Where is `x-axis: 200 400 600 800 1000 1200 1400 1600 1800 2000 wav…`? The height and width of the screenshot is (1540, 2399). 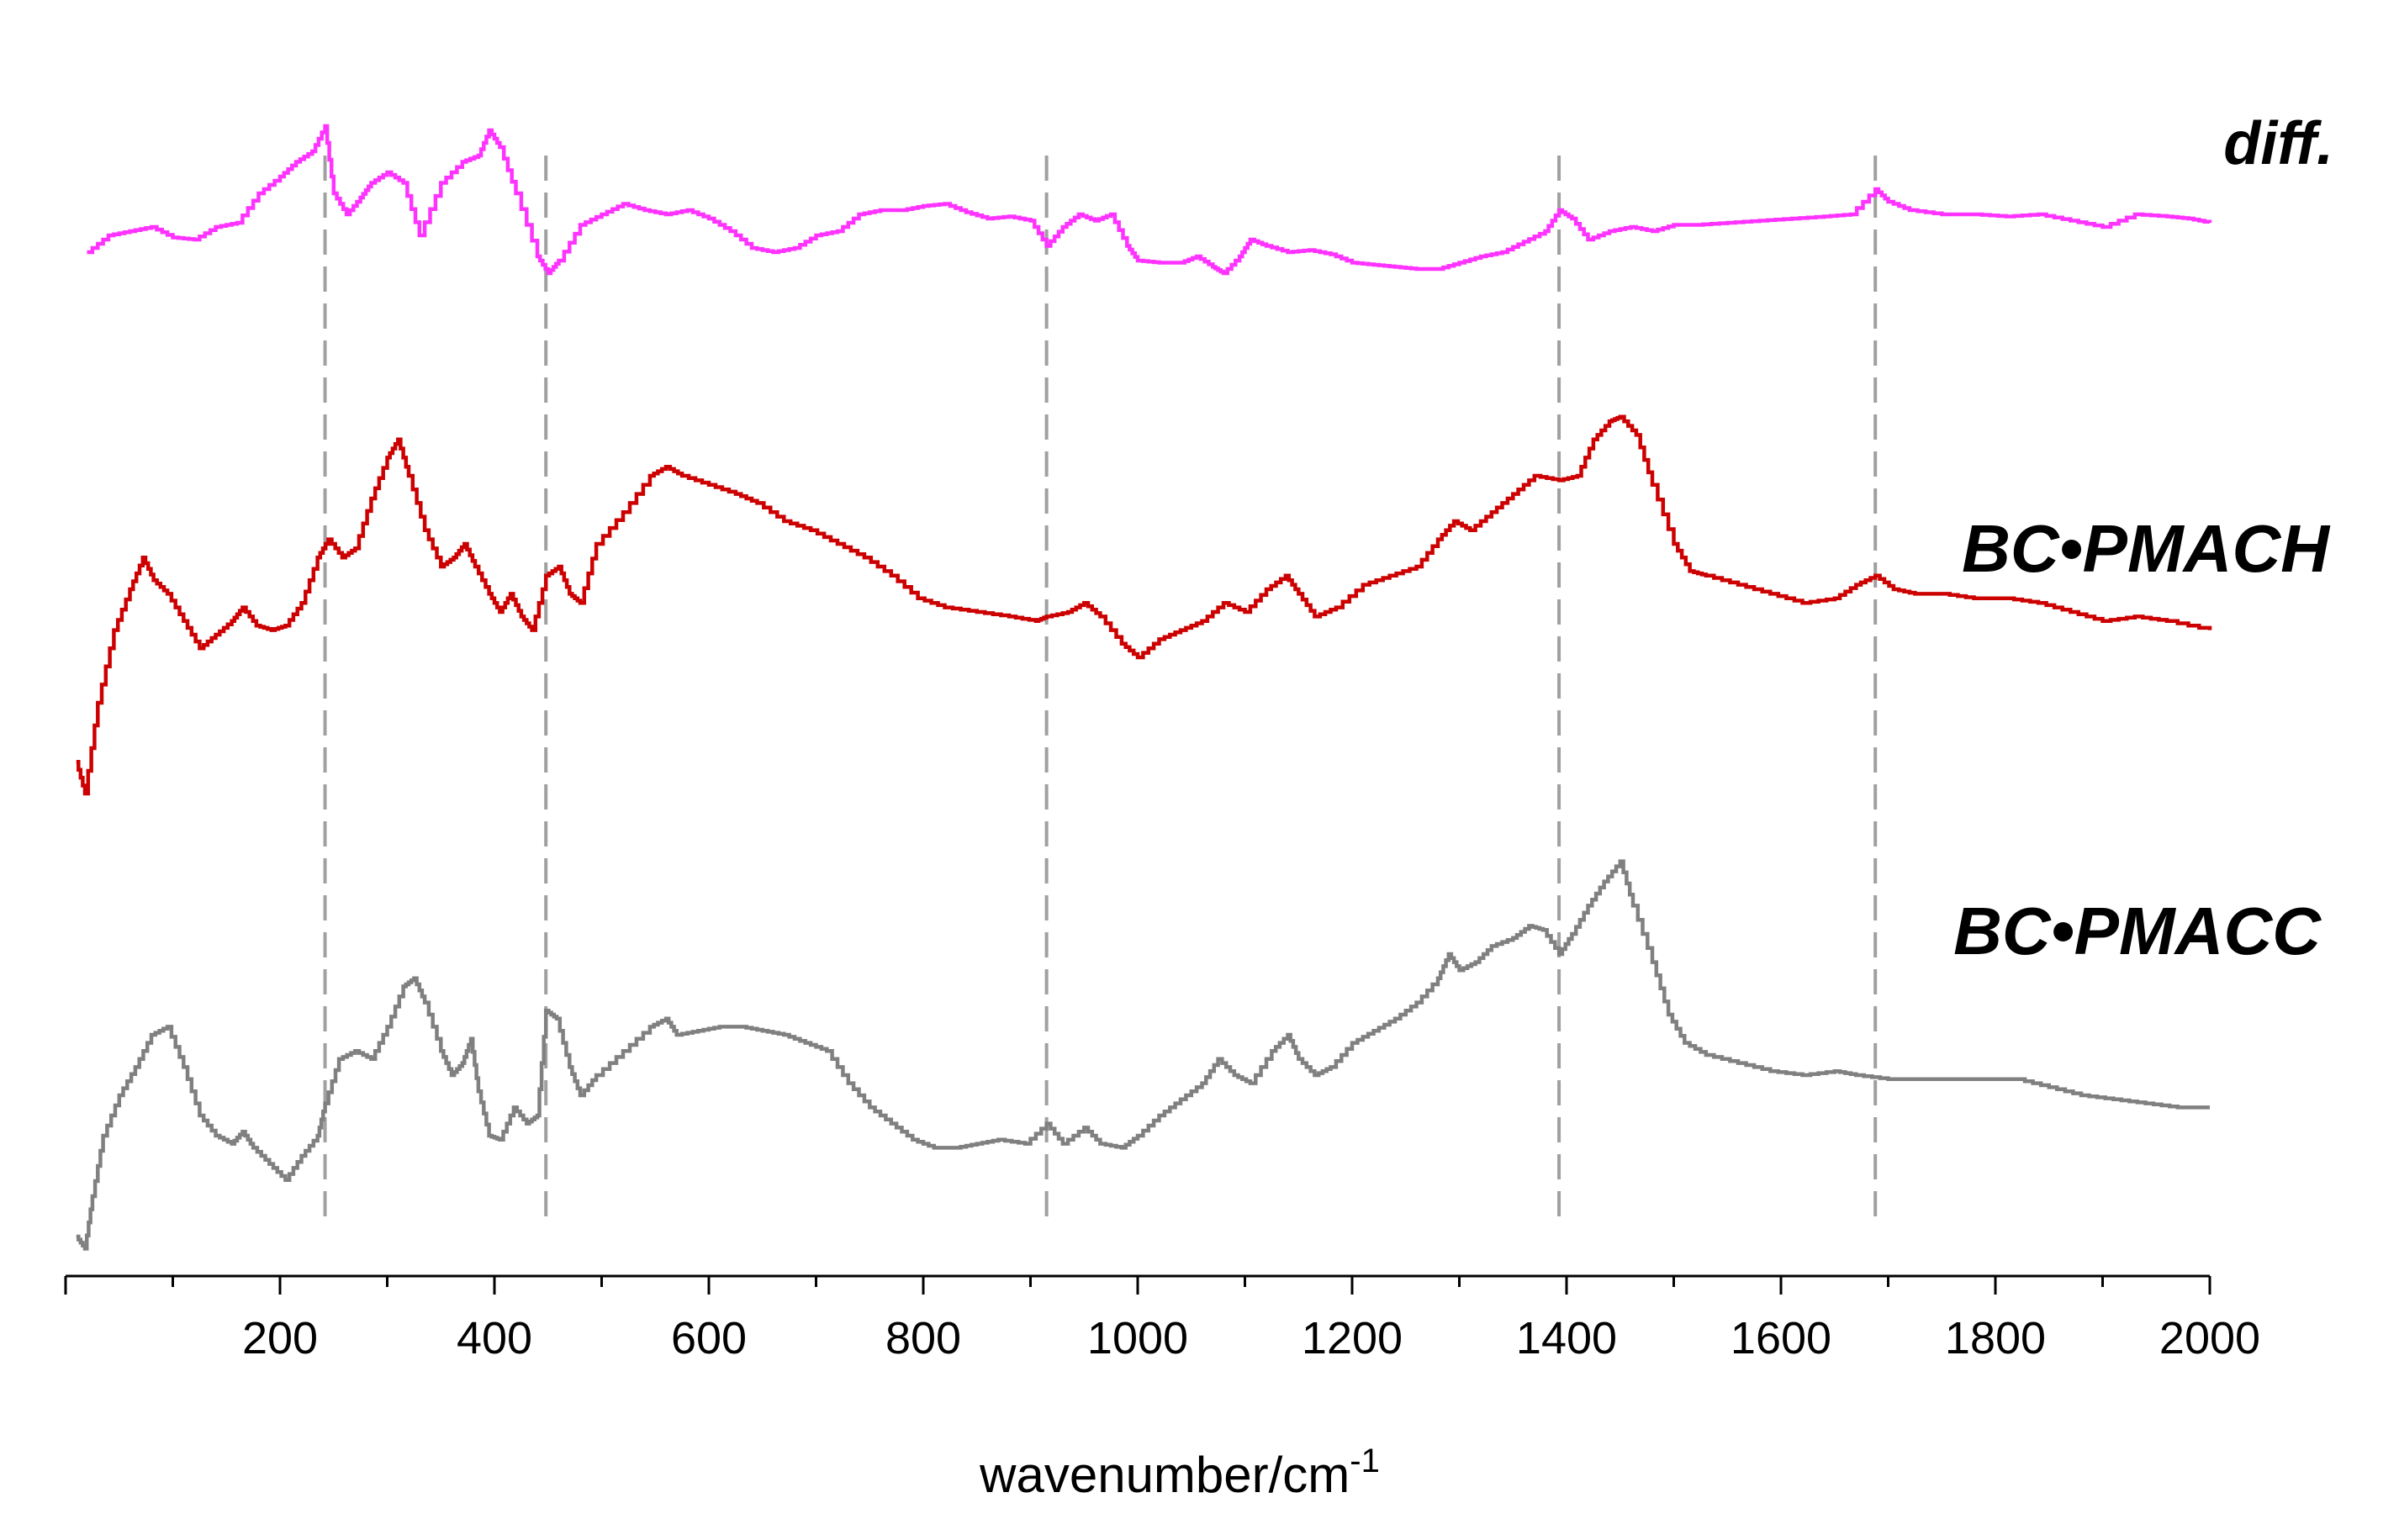 x-axis: 200 400 600 800 1000 1200 1400 1600 1800 2000 wav… is located at coordinates (1162, 1388).